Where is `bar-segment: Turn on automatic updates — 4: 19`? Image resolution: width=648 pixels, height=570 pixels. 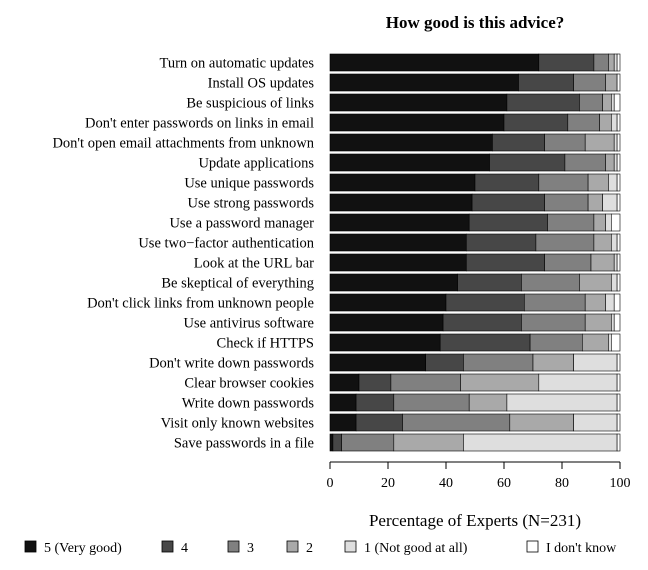
bar-segment: Turn on automatic updates — 4: 19 is located at coordinates (566, 62).